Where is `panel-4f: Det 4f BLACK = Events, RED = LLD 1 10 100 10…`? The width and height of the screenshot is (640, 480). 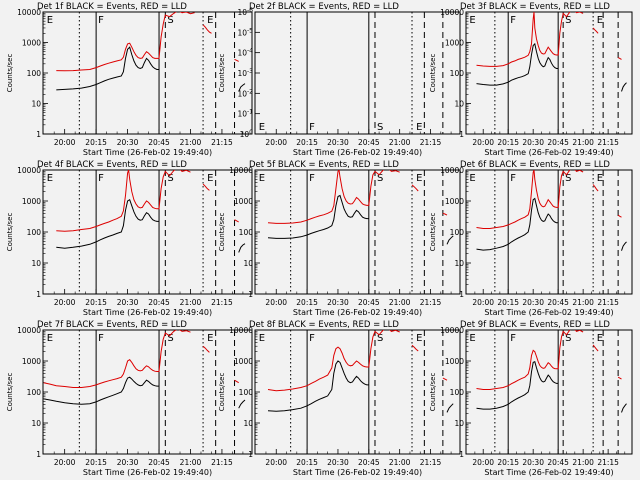
panel-4f: Det 4f BLACK = Events, RED = LLD 1 10 100 10… is located at coordinates (129, 238).